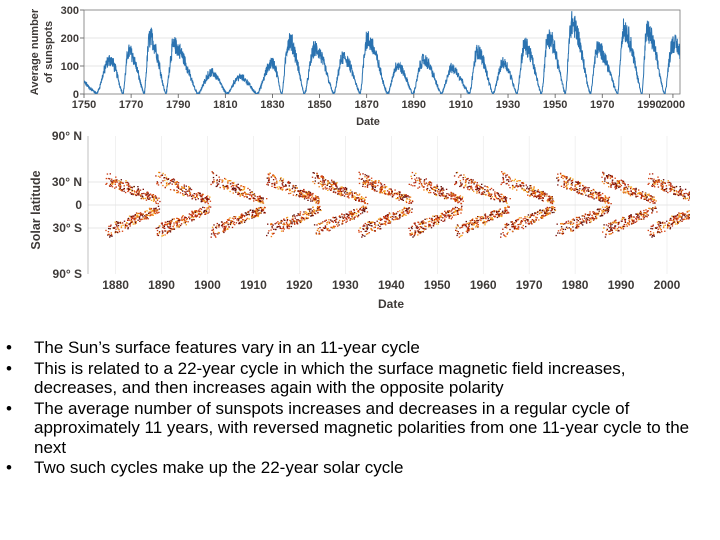 The height and width of the screenshot is (540, 720). What do you see at coordinates (647, 32) in the screenshot?
I see `sunspot-cycle-max-point` at bounding box center [647, 32].